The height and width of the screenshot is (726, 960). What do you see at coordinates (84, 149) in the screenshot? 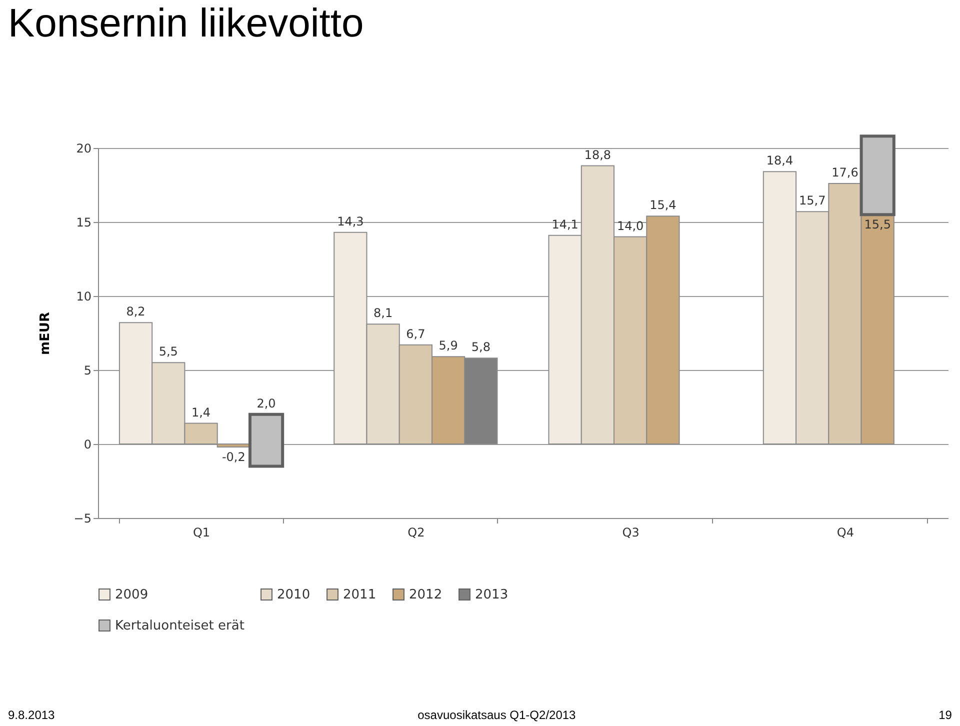
I see `y-tick-label: 20` at bounding box center [84, 149].